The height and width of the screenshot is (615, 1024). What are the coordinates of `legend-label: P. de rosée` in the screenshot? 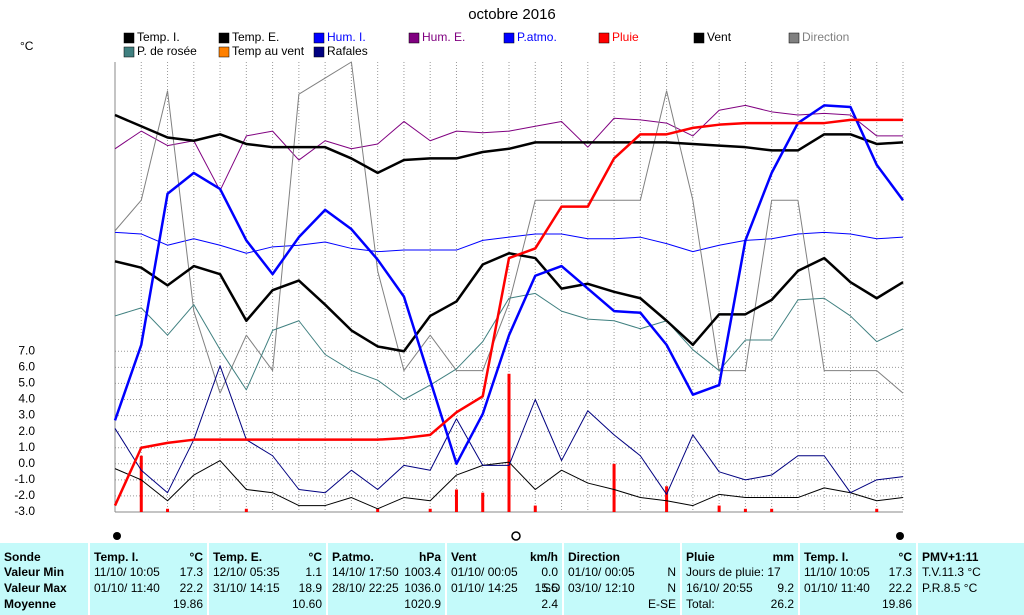 It's located at (167, 51).